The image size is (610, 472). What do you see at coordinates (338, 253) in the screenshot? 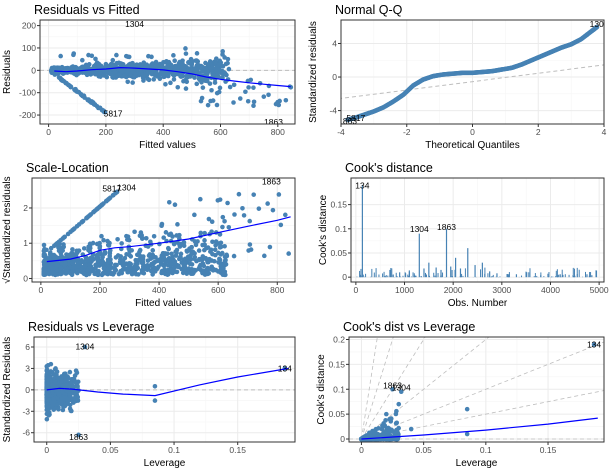
I see `y-tick-label: 0.05` at bounding box center [338, 253].